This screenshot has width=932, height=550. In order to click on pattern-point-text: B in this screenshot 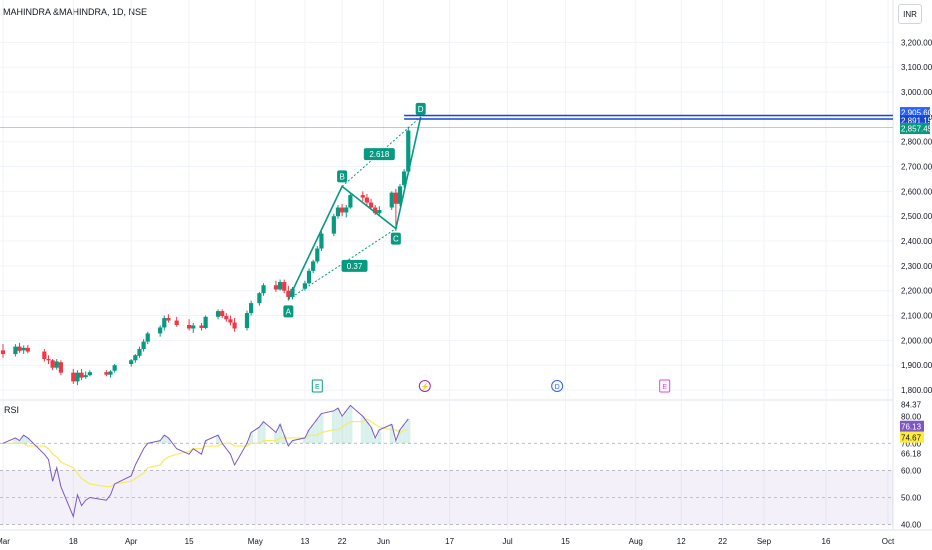, I will do `click(341, 176)`.